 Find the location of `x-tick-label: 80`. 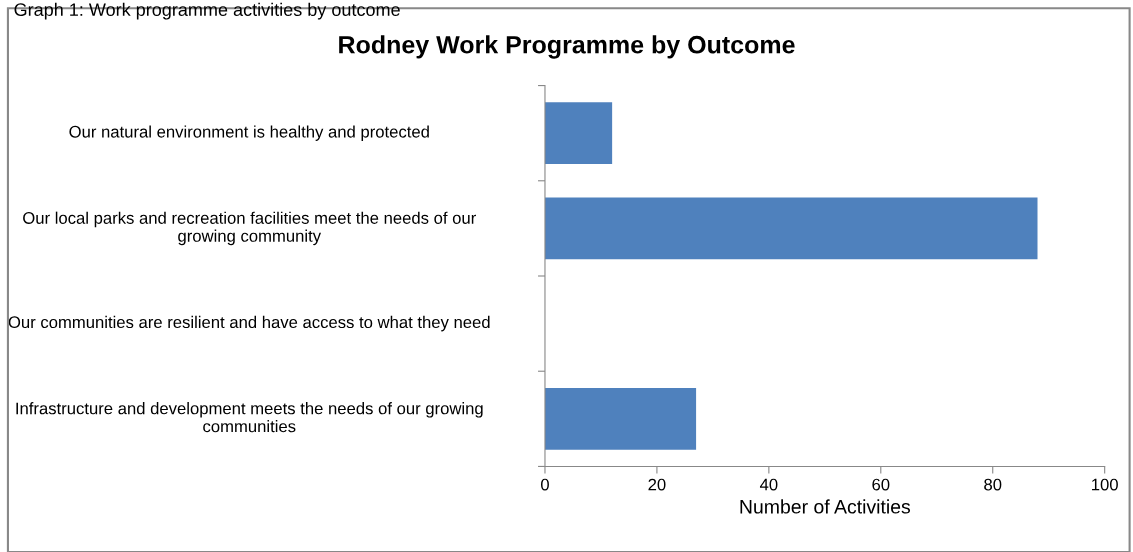

x-tick-label: 80 is located at coordinates (993, 484).